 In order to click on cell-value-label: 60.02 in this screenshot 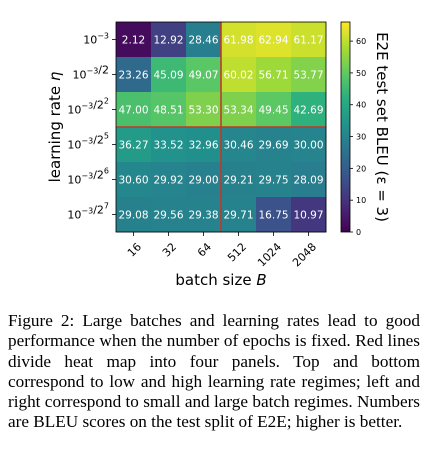, I will do `click(238, 76)`.